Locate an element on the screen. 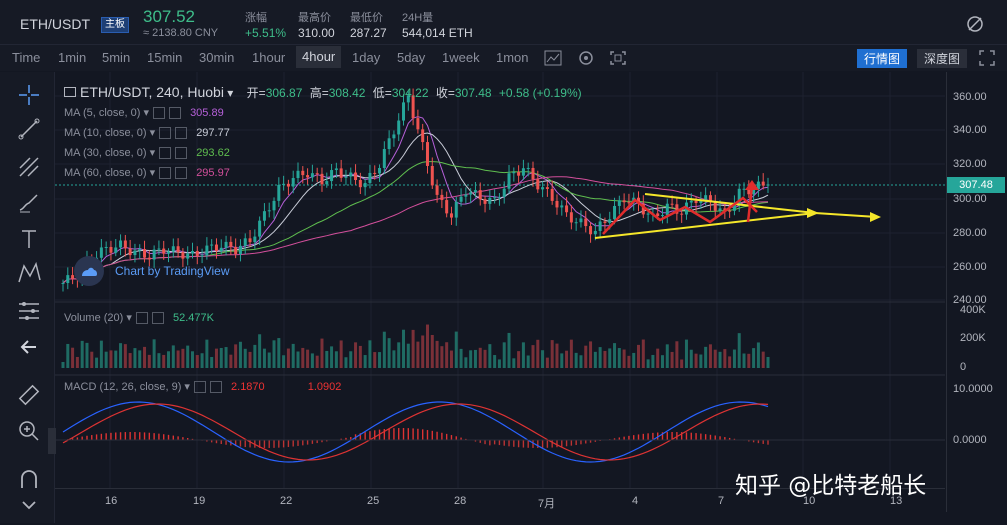 The image size is (1007, 525). crosshair-icon is located at coordinates (29, 95).